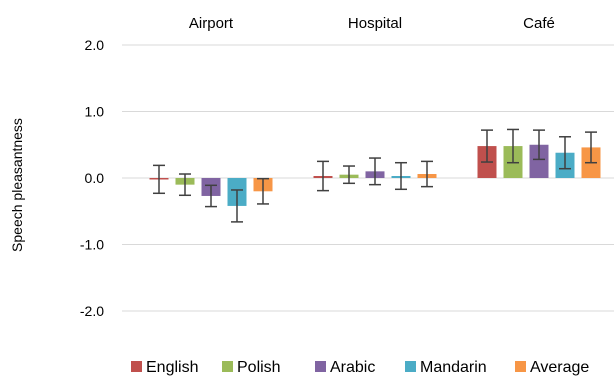 Image resolution: width=614 pixels, height=383 pixels. I want to click on legend-label-arabic: Arabic, so click(352, 367).